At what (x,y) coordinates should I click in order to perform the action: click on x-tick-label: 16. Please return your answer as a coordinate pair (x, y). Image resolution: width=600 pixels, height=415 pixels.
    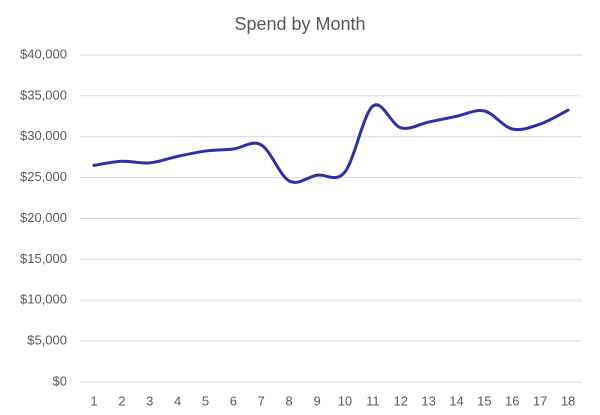
    Looking at the image, I should click on (512, 400).